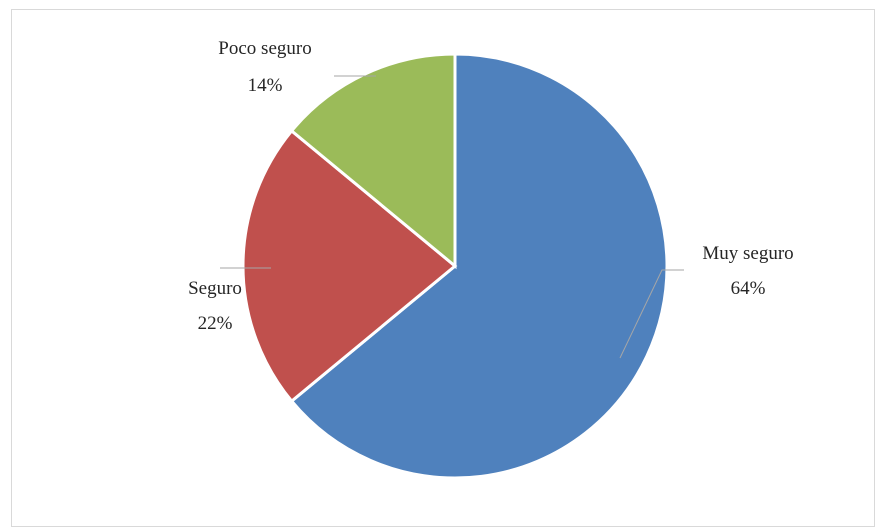 The image size is (876, 530). What do you see at coordinates (264, 48) in the screenshot?
I see `label-poco-seguro-name: Poco seguro` at bounding box center [264, 48].